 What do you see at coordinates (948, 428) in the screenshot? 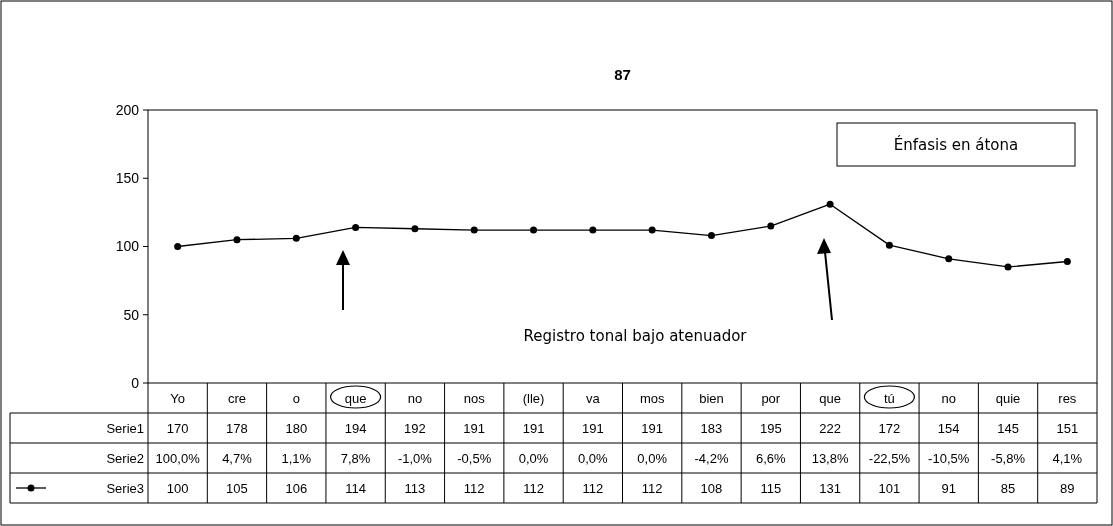
I see `text: 154` at bounding box center [948, 428].